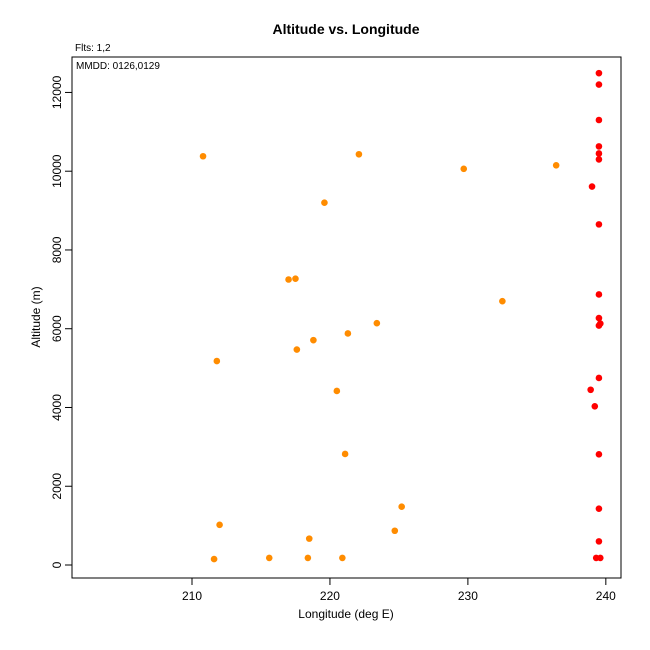  What do you see at coordinates (57, 328) in the screenshot?
I see `y-tick-label: 6000` at bounding box center [57, 328].